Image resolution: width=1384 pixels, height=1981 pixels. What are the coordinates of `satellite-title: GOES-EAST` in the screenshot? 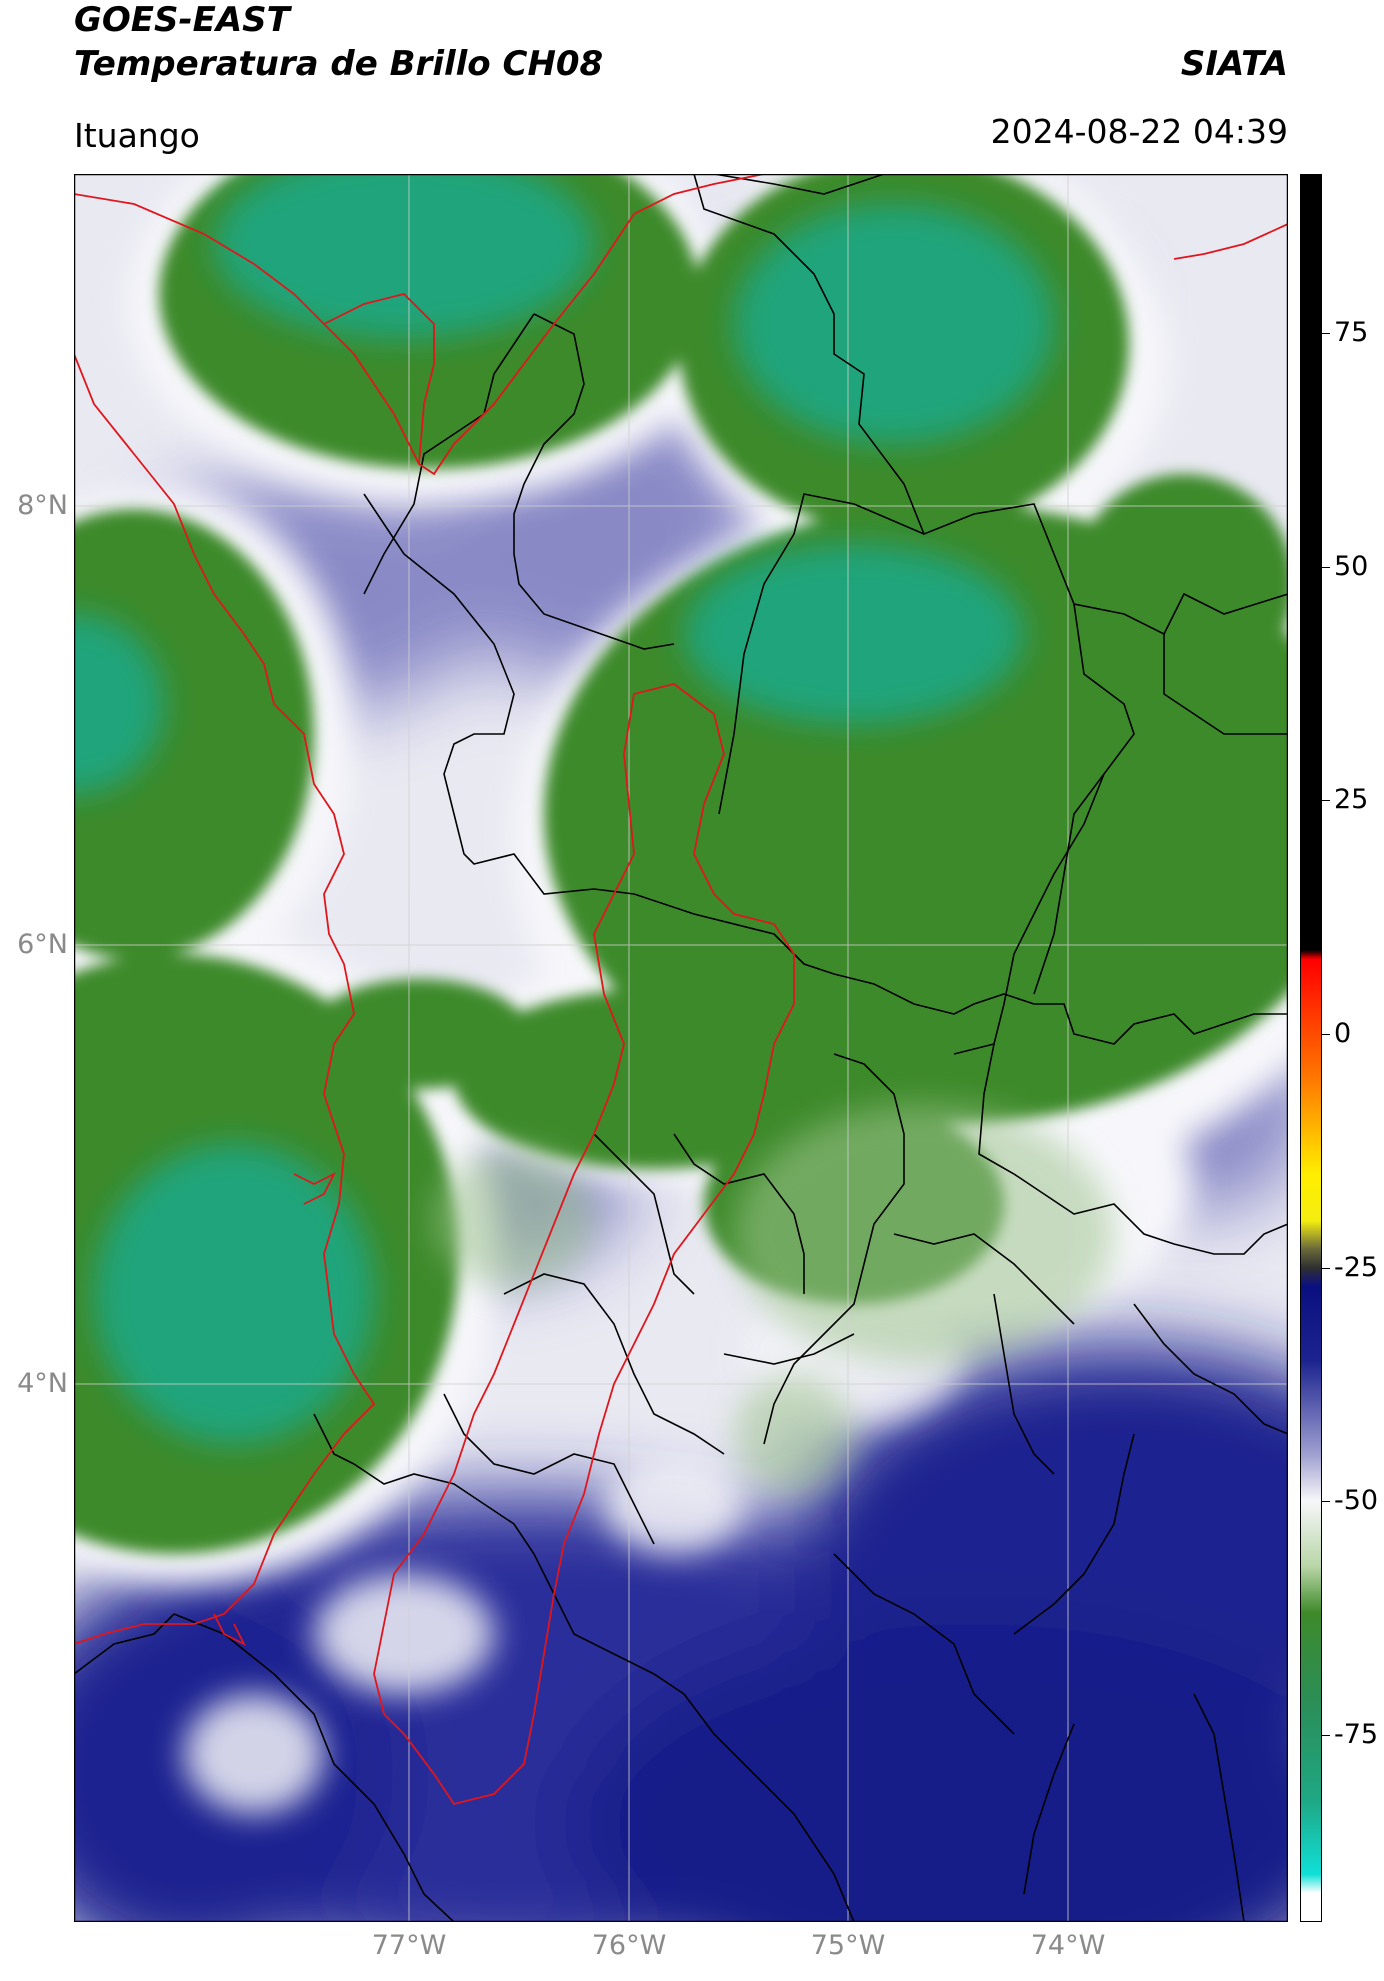 It's located at (182, 20).